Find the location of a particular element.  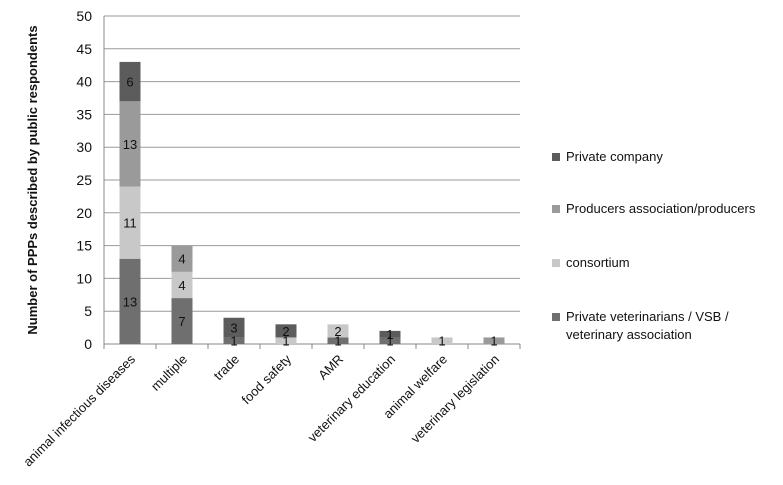

data-label: 7 is located at coordinates (181, 321).